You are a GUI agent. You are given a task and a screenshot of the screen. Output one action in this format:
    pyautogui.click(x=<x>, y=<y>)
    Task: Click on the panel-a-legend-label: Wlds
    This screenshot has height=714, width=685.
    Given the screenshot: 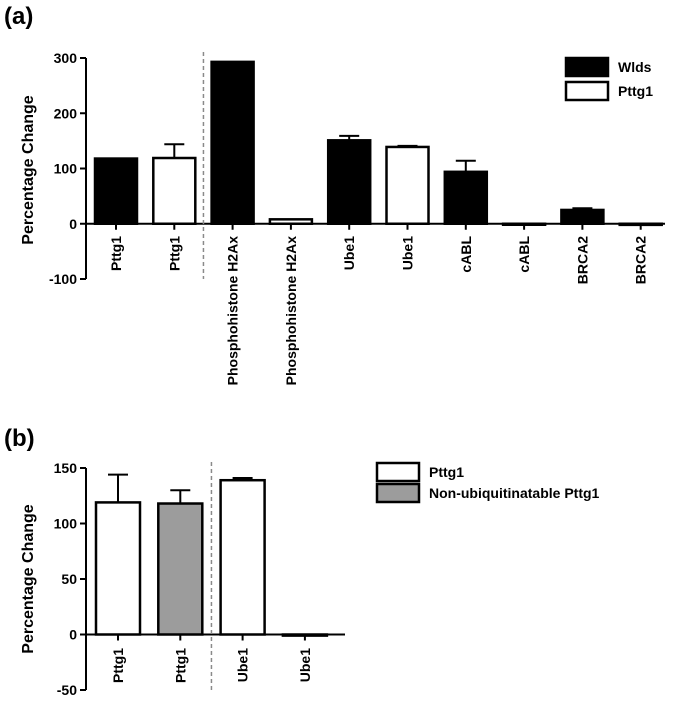 What is the action you would take?
    pyautogui.click(x=635, y=67)
    